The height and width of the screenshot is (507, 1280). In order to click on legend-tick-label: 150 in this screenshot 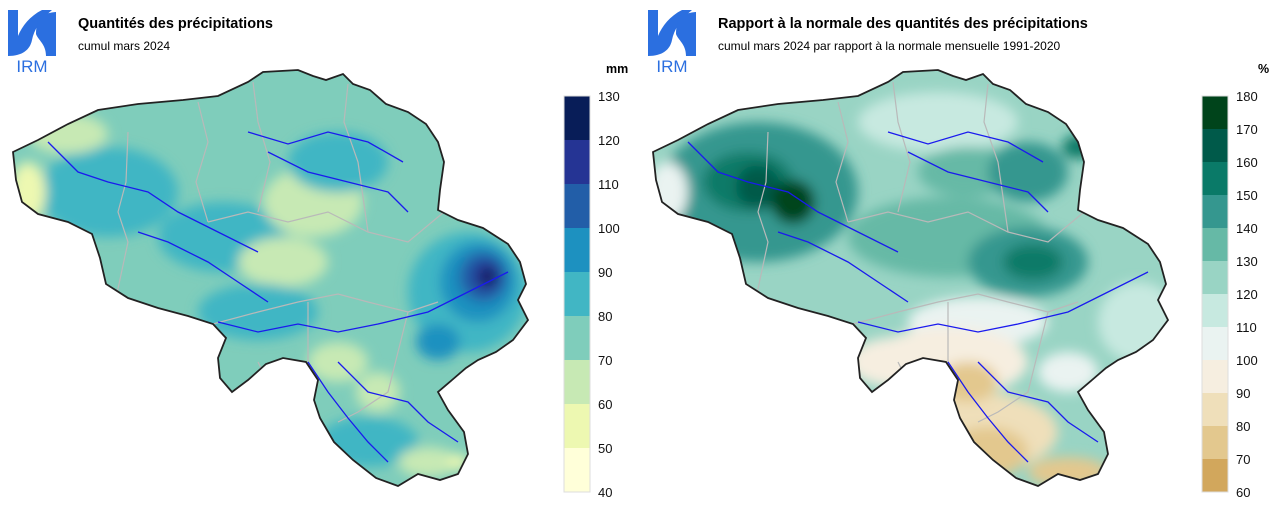, I will do `click(1247, 195)`.